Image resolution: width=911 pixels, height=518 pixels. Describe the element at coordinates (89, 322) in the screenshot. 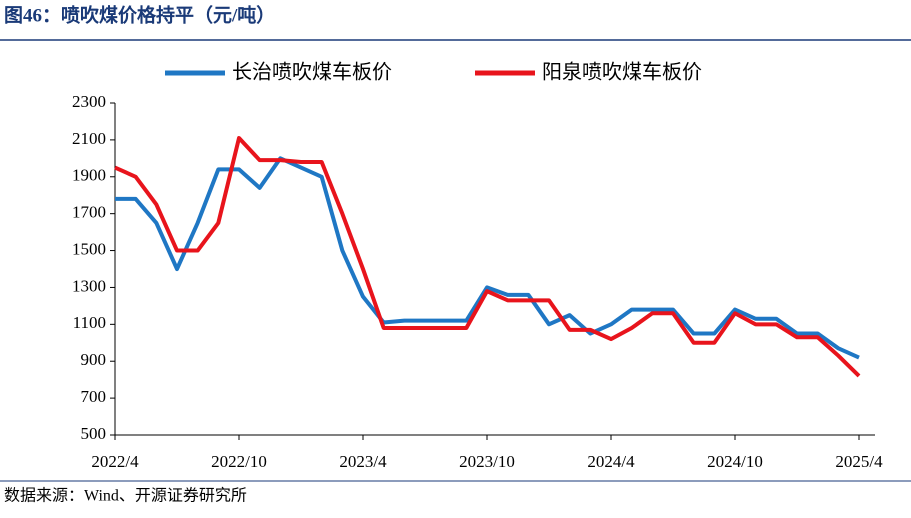

I see `y-tick-label: 1100` at that location.